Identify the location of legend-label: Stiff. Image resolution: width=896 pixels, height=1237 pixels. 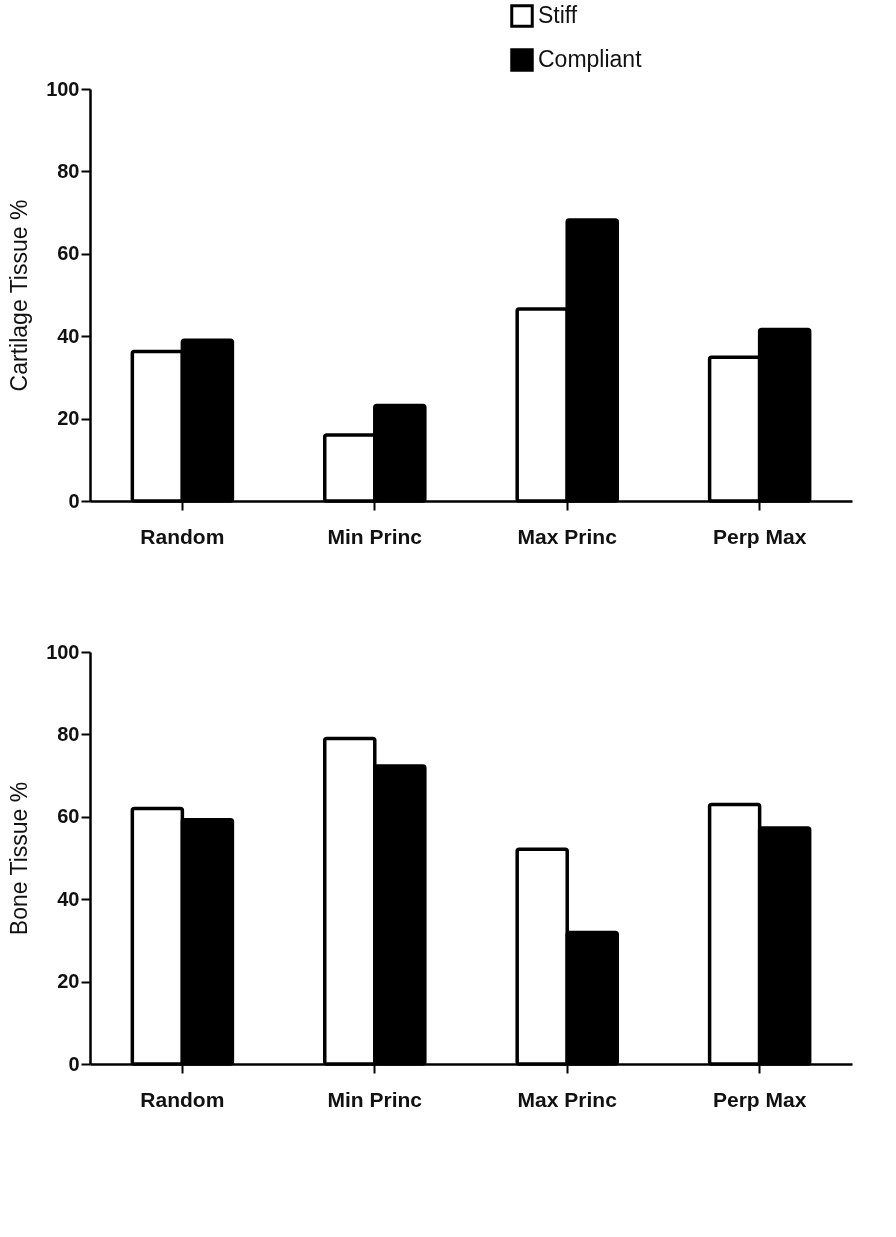
(558, 15).